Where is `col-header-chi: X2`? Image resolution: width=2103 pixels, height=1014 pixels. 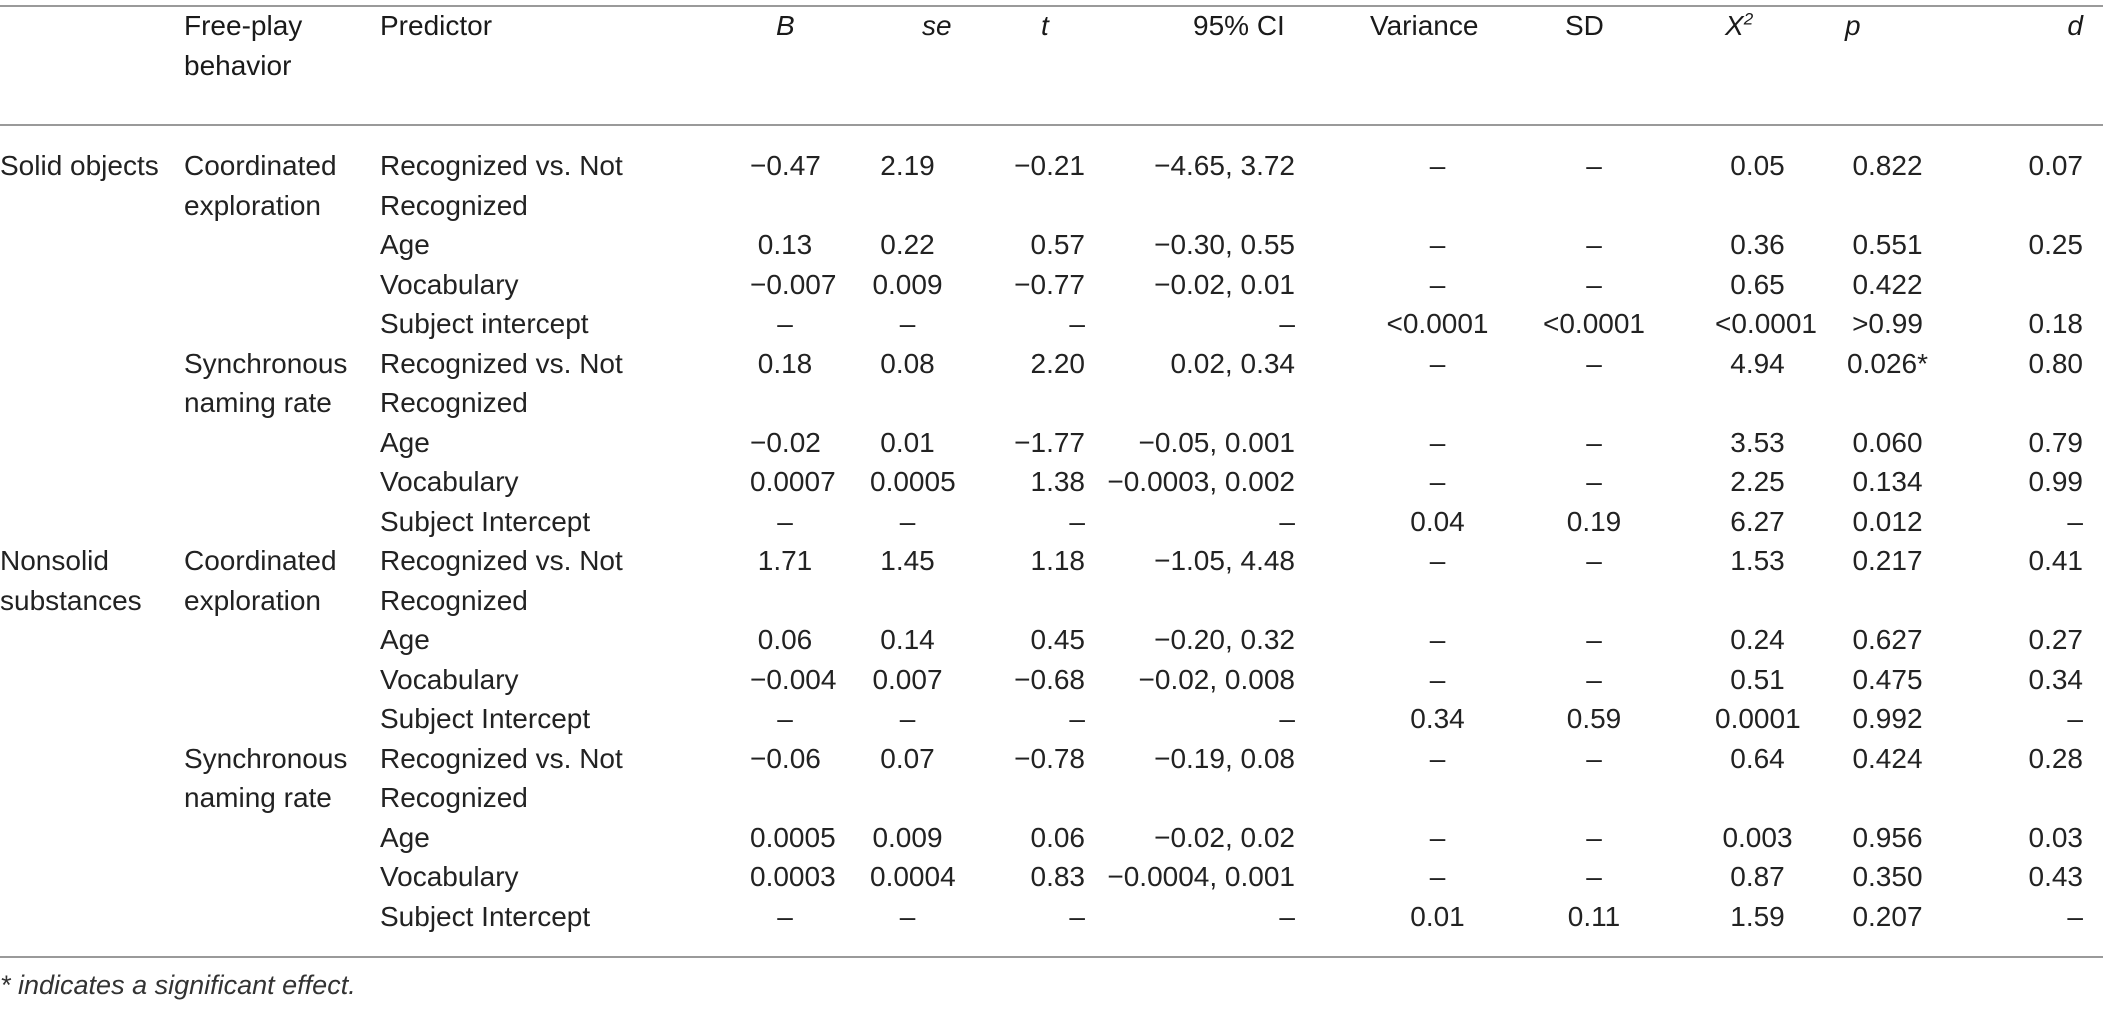 col-header-chi: X2 is located at coordinates (1727, 65).